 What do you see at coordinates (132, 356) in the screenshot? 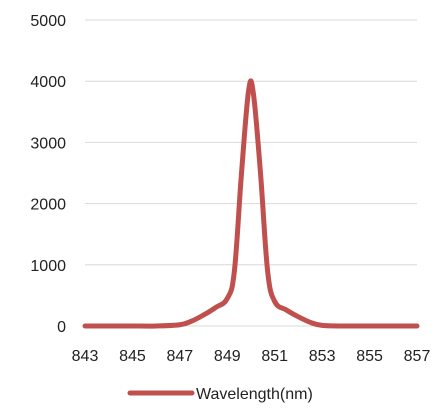
I see `x-tick-label: 845` at bounding box center [132, 356].